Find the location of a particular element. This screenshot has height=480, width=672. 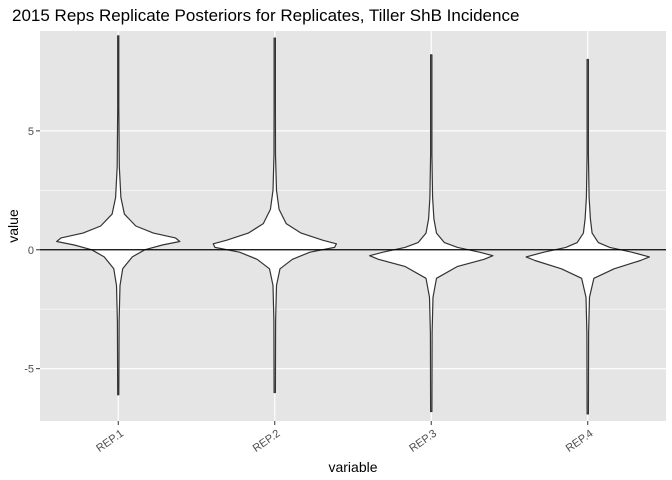

x-tick-label: REP.4 is located at coordinates (580, 441).